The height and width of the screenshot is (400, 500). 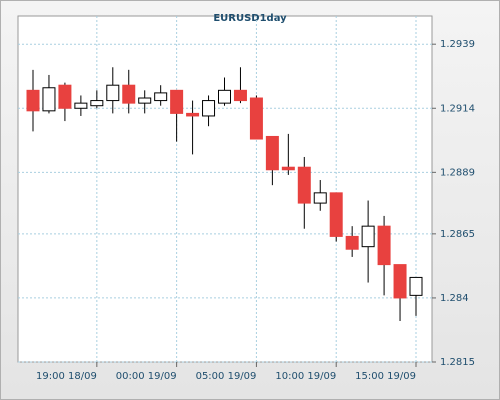 I want to click on x-tick-label: 15:00 19/09, so click(x=385, y=376).